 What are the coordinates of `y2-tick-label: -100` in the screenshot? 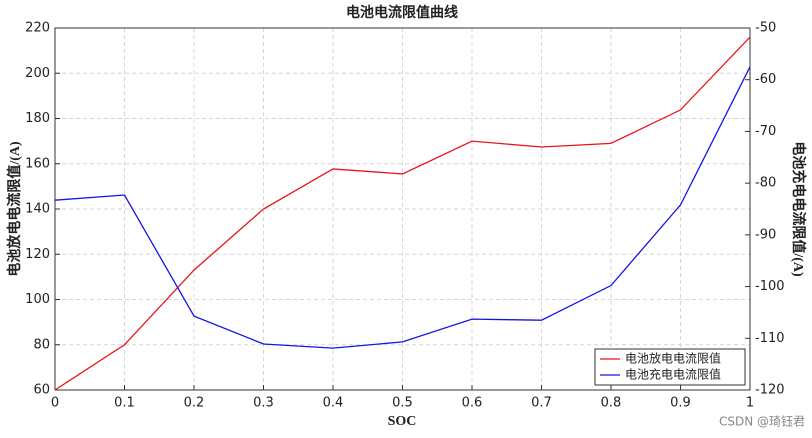 It's located at (770, 286).